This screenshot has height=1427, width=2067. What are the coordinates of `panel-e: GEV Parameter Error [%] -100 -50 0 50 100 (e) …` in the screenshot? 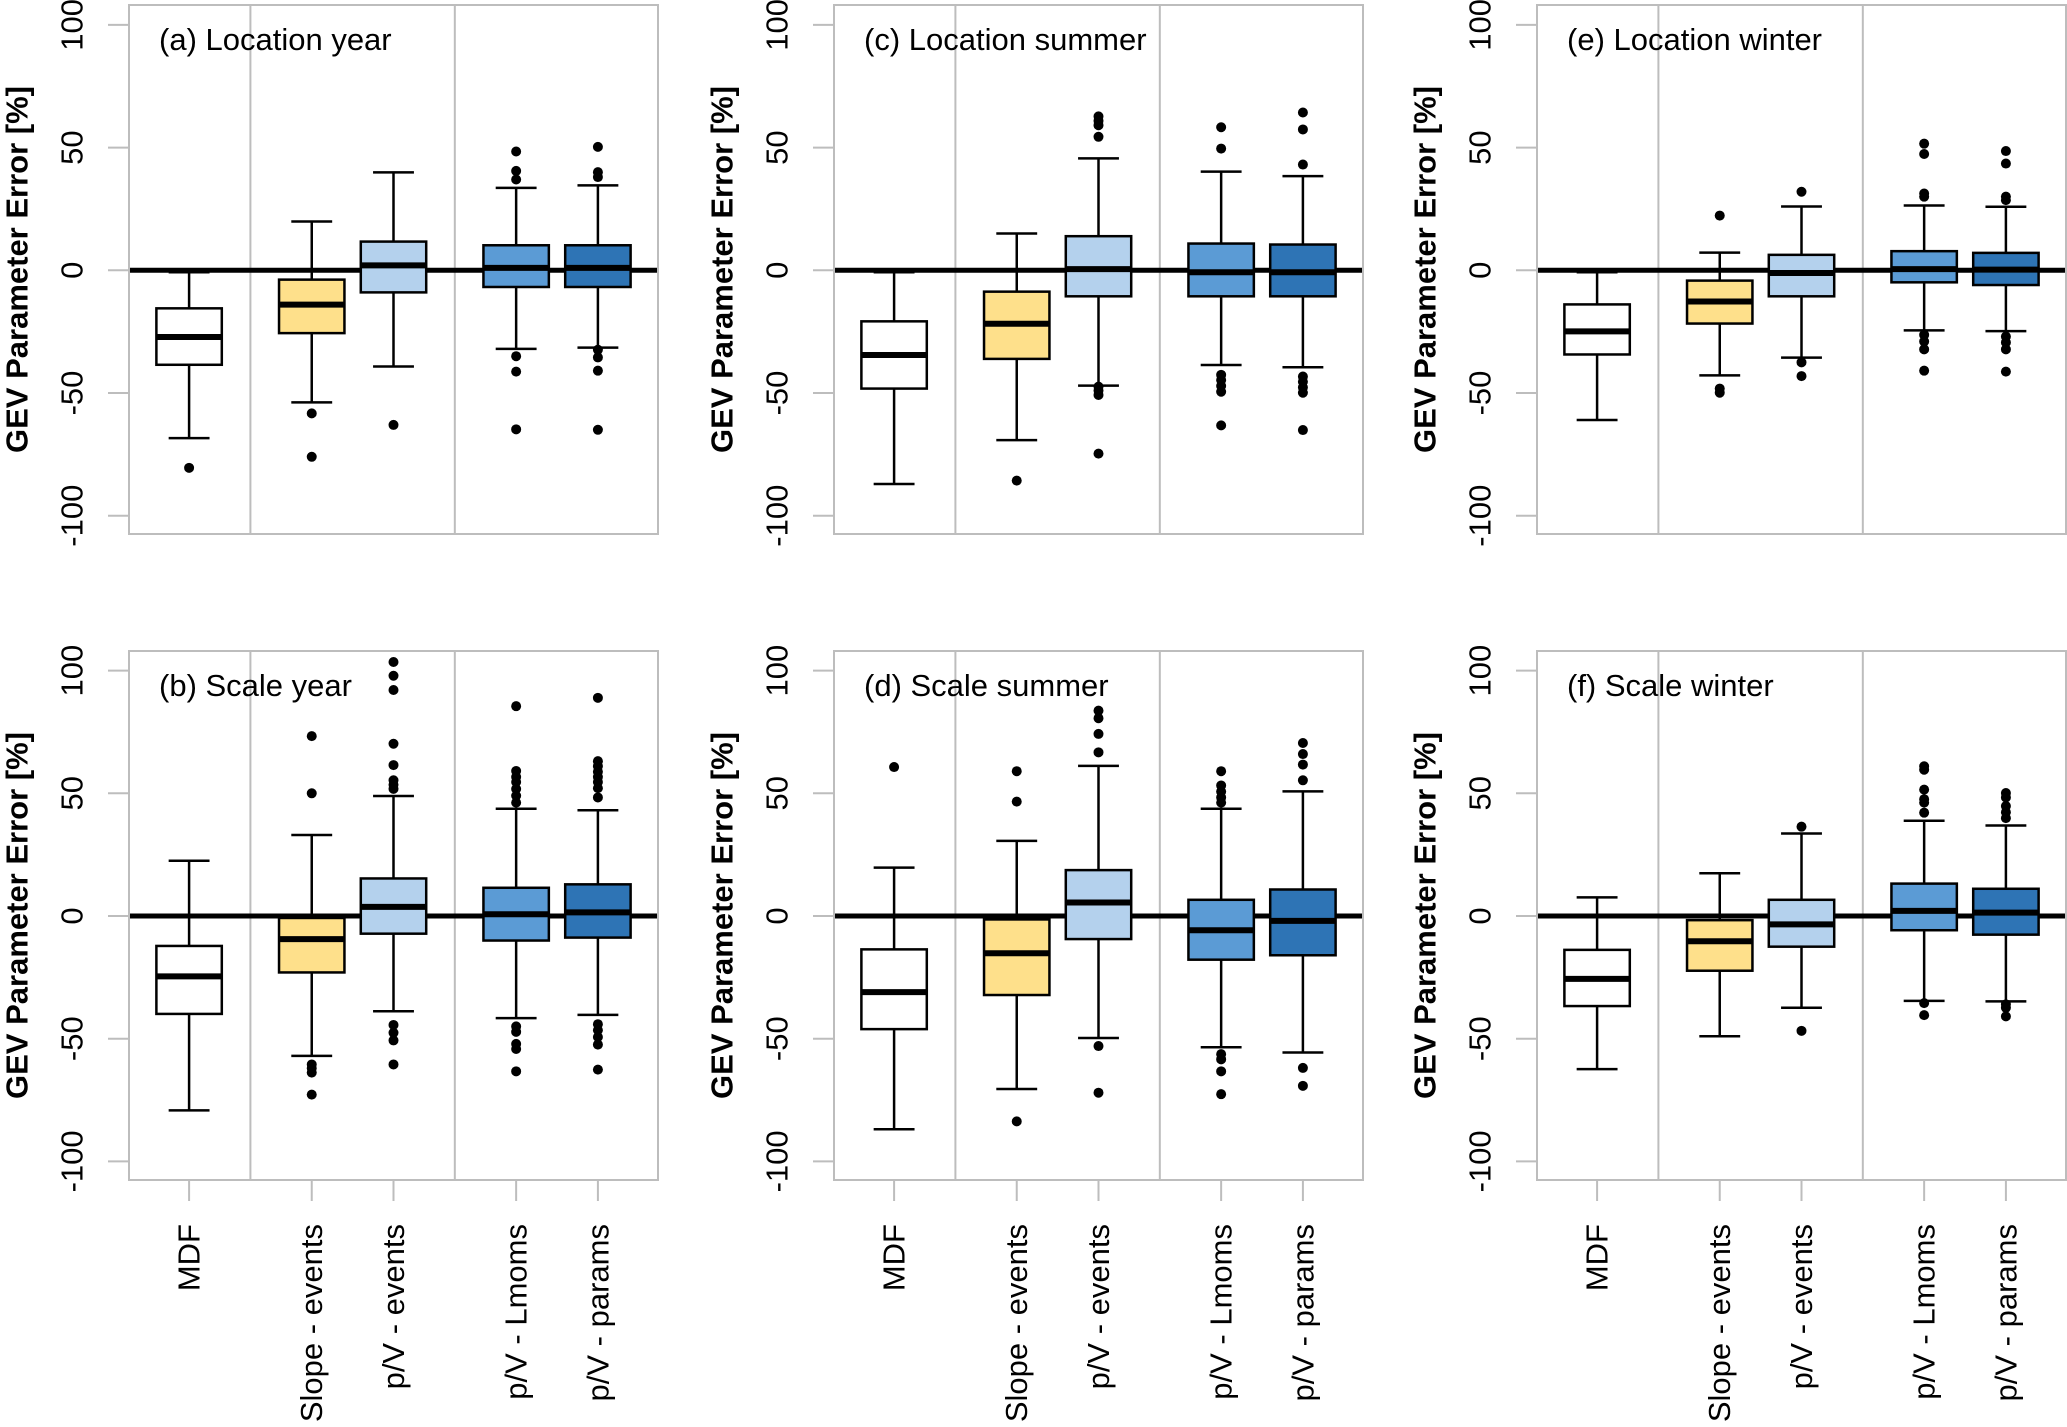 It's located at (1737, 273).